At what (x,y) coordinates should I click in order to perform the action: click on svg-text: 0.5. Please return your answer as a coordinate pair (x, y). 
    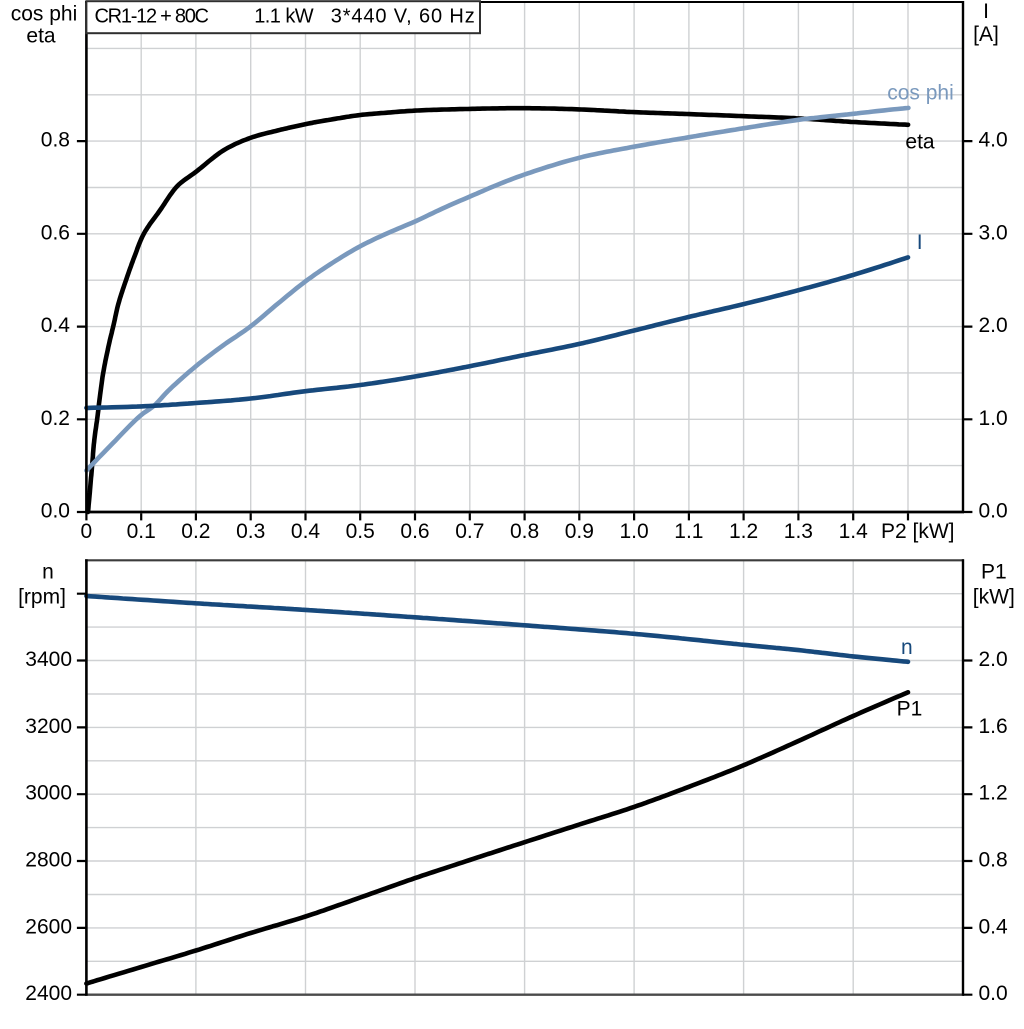
    Looking at the image, I should click on (360, 531).